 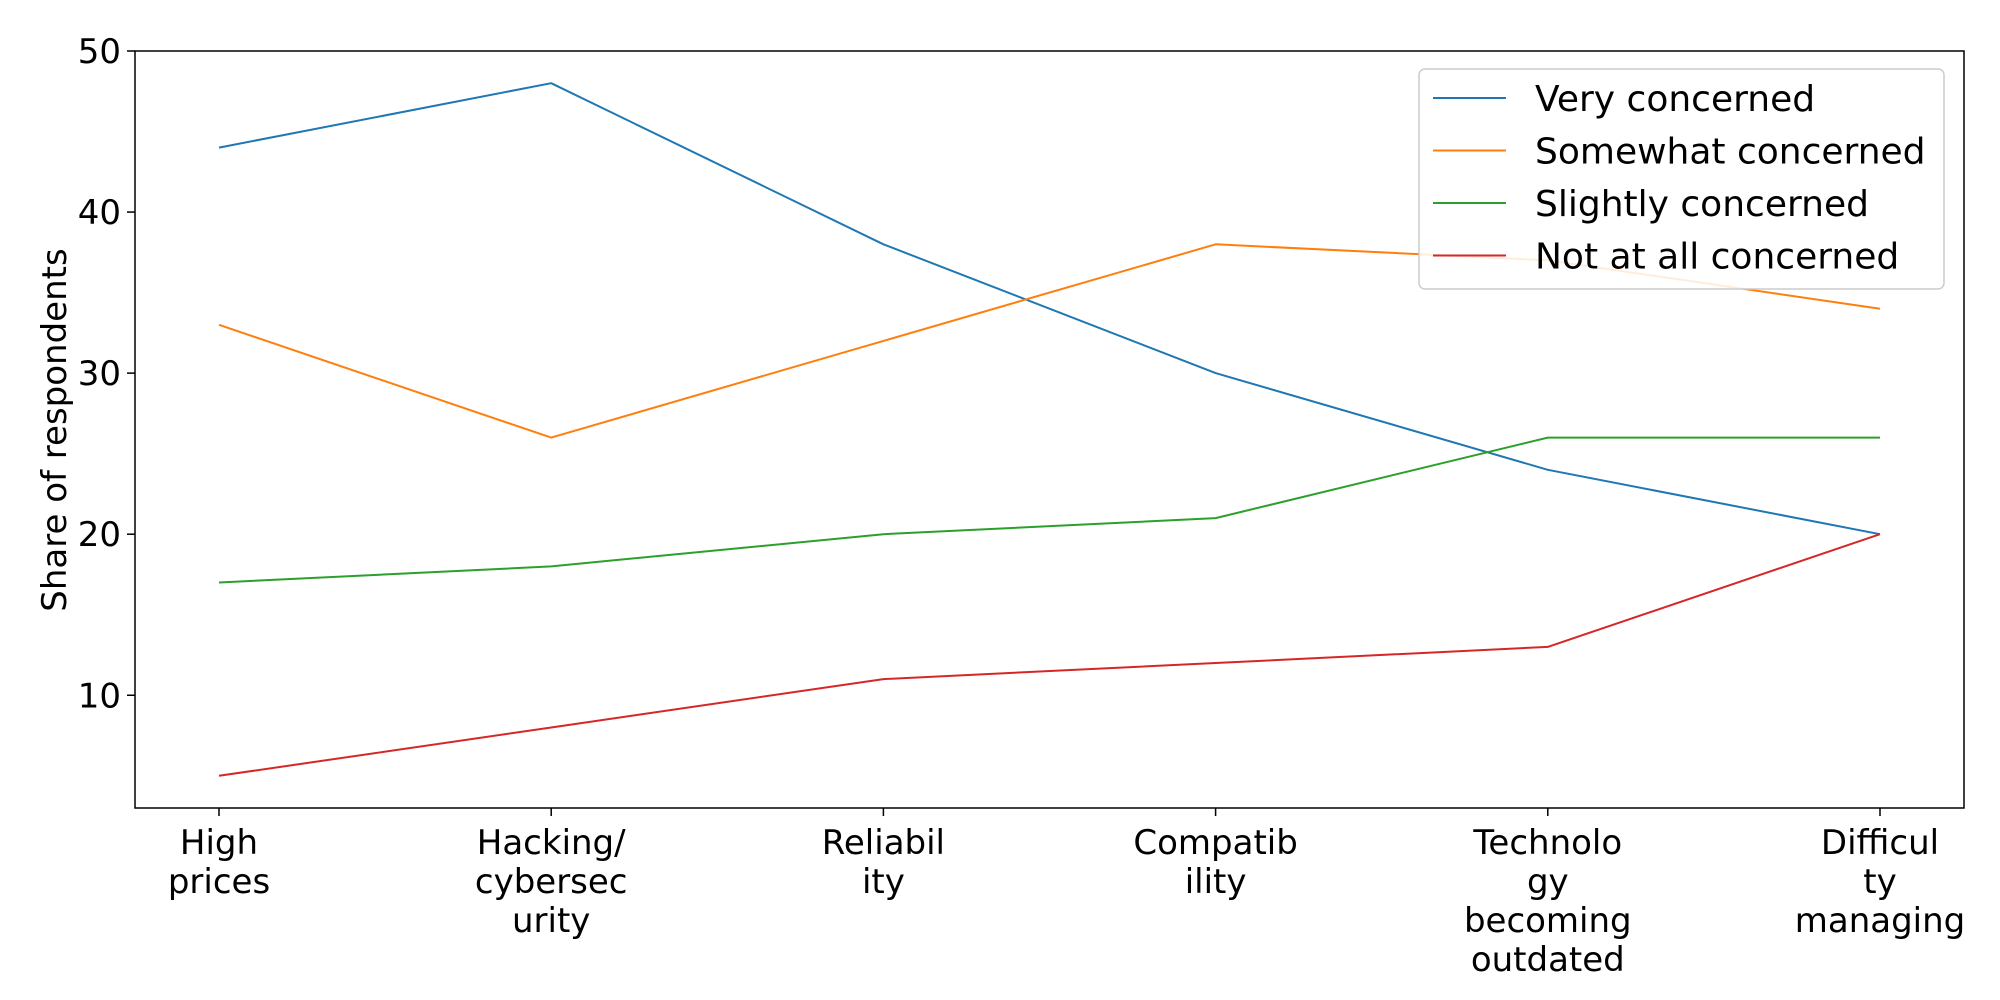 I want to click on x-tick-label: Compatib ility, so click(x=1215, y=862).